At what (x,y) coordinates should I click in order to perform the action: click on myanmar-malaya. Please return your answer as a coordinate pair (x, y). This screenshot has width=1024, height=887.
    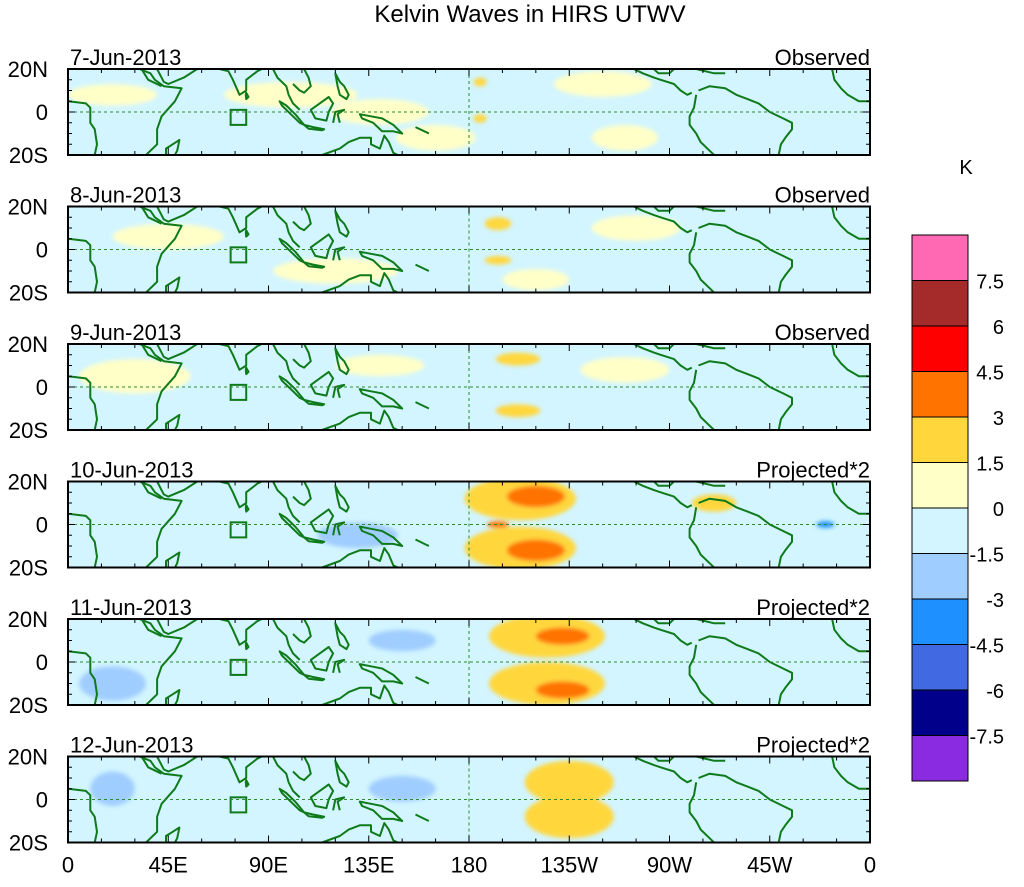
    Looking at the image, I should click on (286, 502).